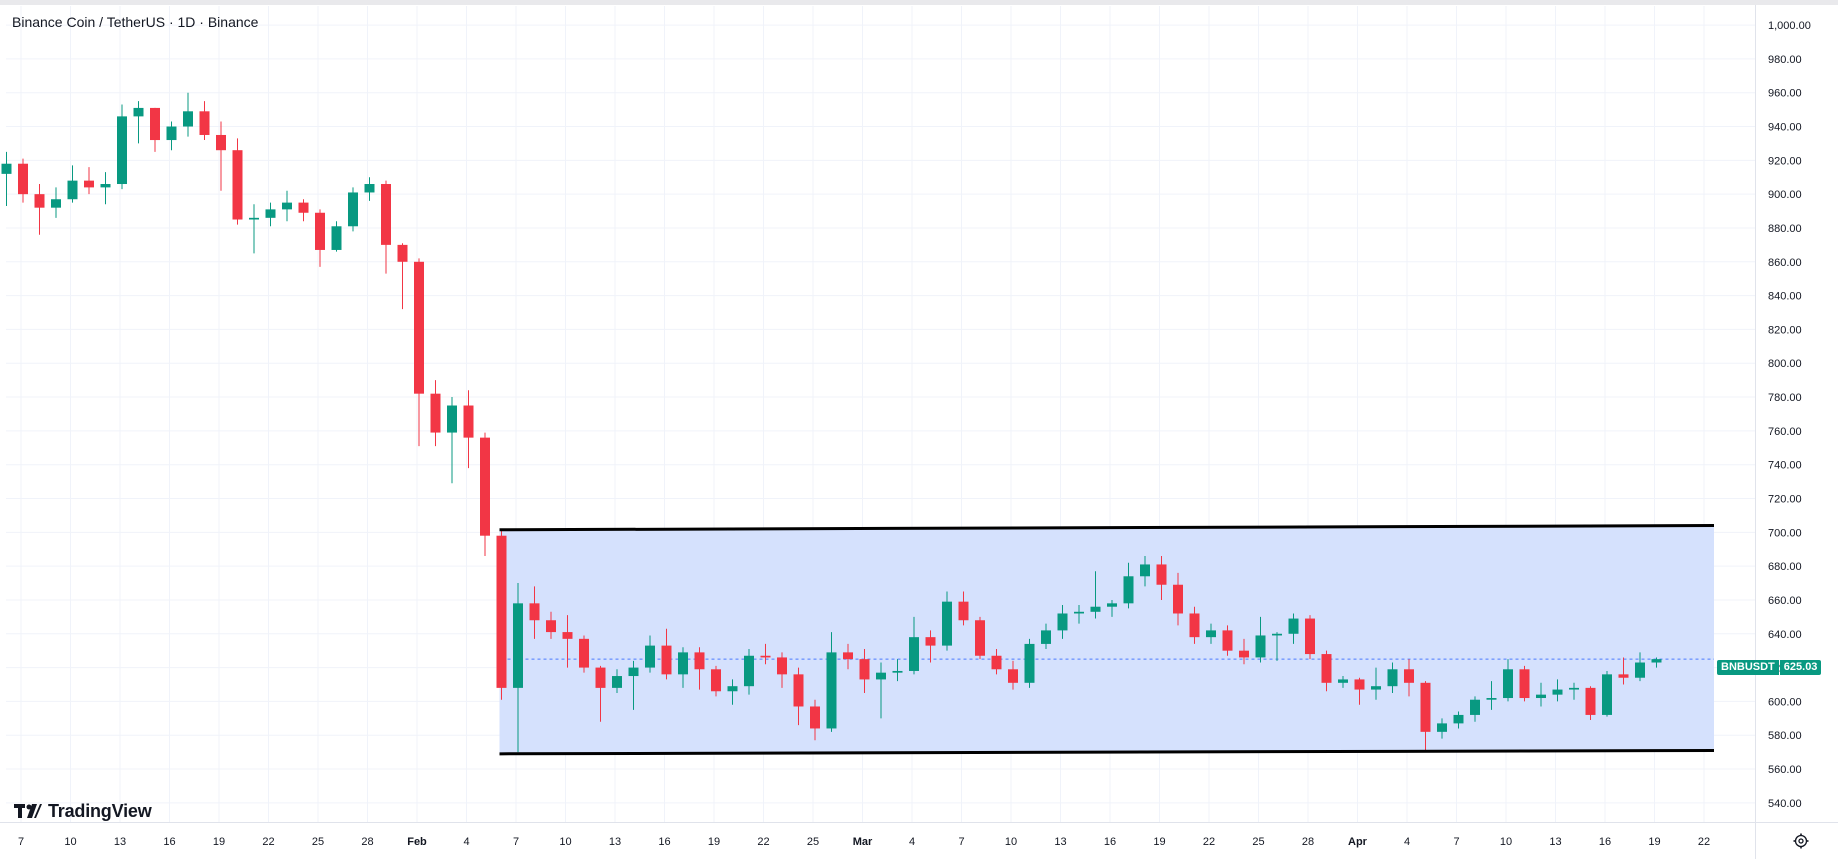 The image size is (1838, 859). I want to click on time-tick-label: 22, so click(268, 842).